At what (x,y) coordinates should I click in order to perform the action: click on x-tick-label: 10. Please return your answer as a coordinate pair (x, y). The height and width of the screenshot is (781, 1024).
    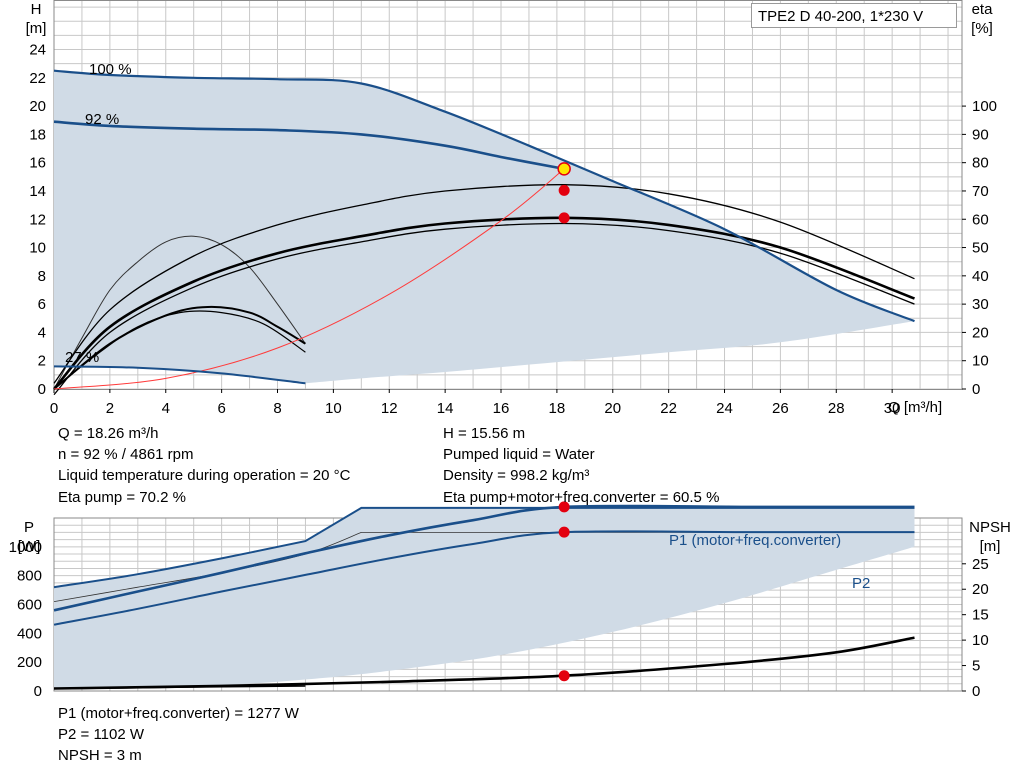
    Looking at the image, I should click on (333, 408).